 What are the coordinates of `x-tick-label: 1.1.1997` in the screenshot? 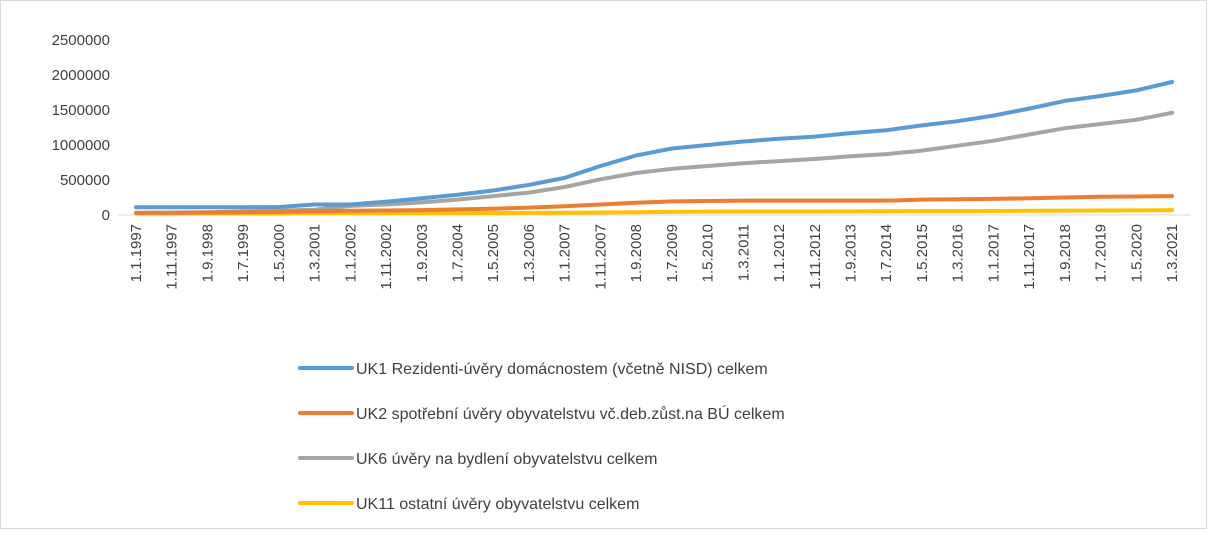 It's located at (136, 253).